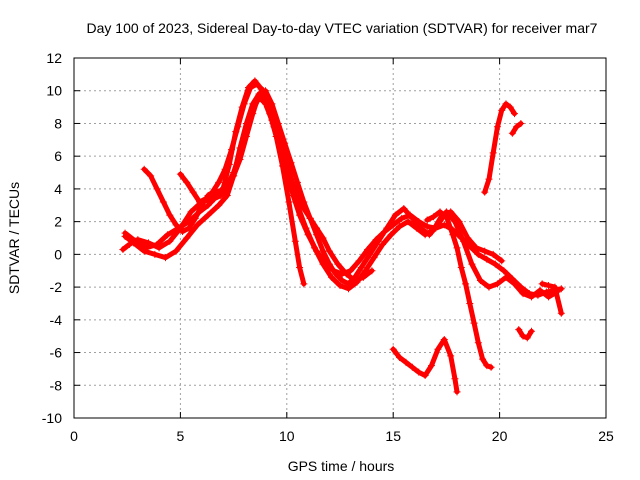 The height and width of the screenshot is (480, 640). I want to click on y-tick-label: 12, so click(54, 58).